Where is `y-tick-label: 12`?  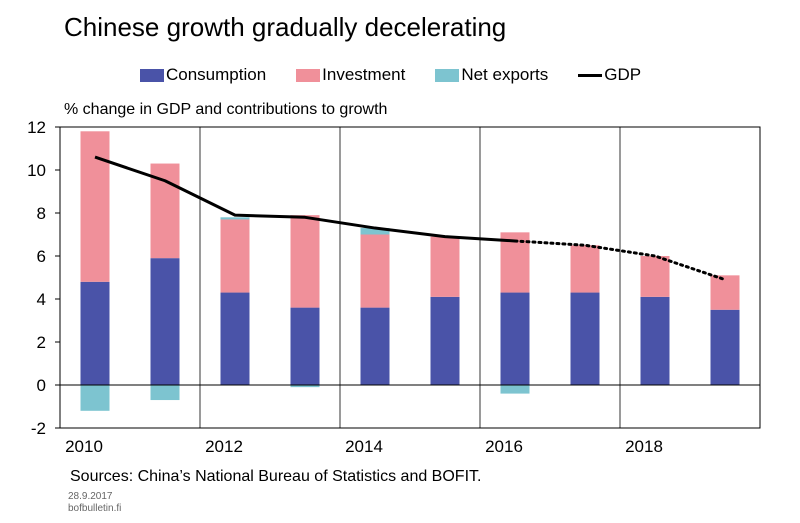 y-tick-label: 12 is located at coordinates (36, 127).